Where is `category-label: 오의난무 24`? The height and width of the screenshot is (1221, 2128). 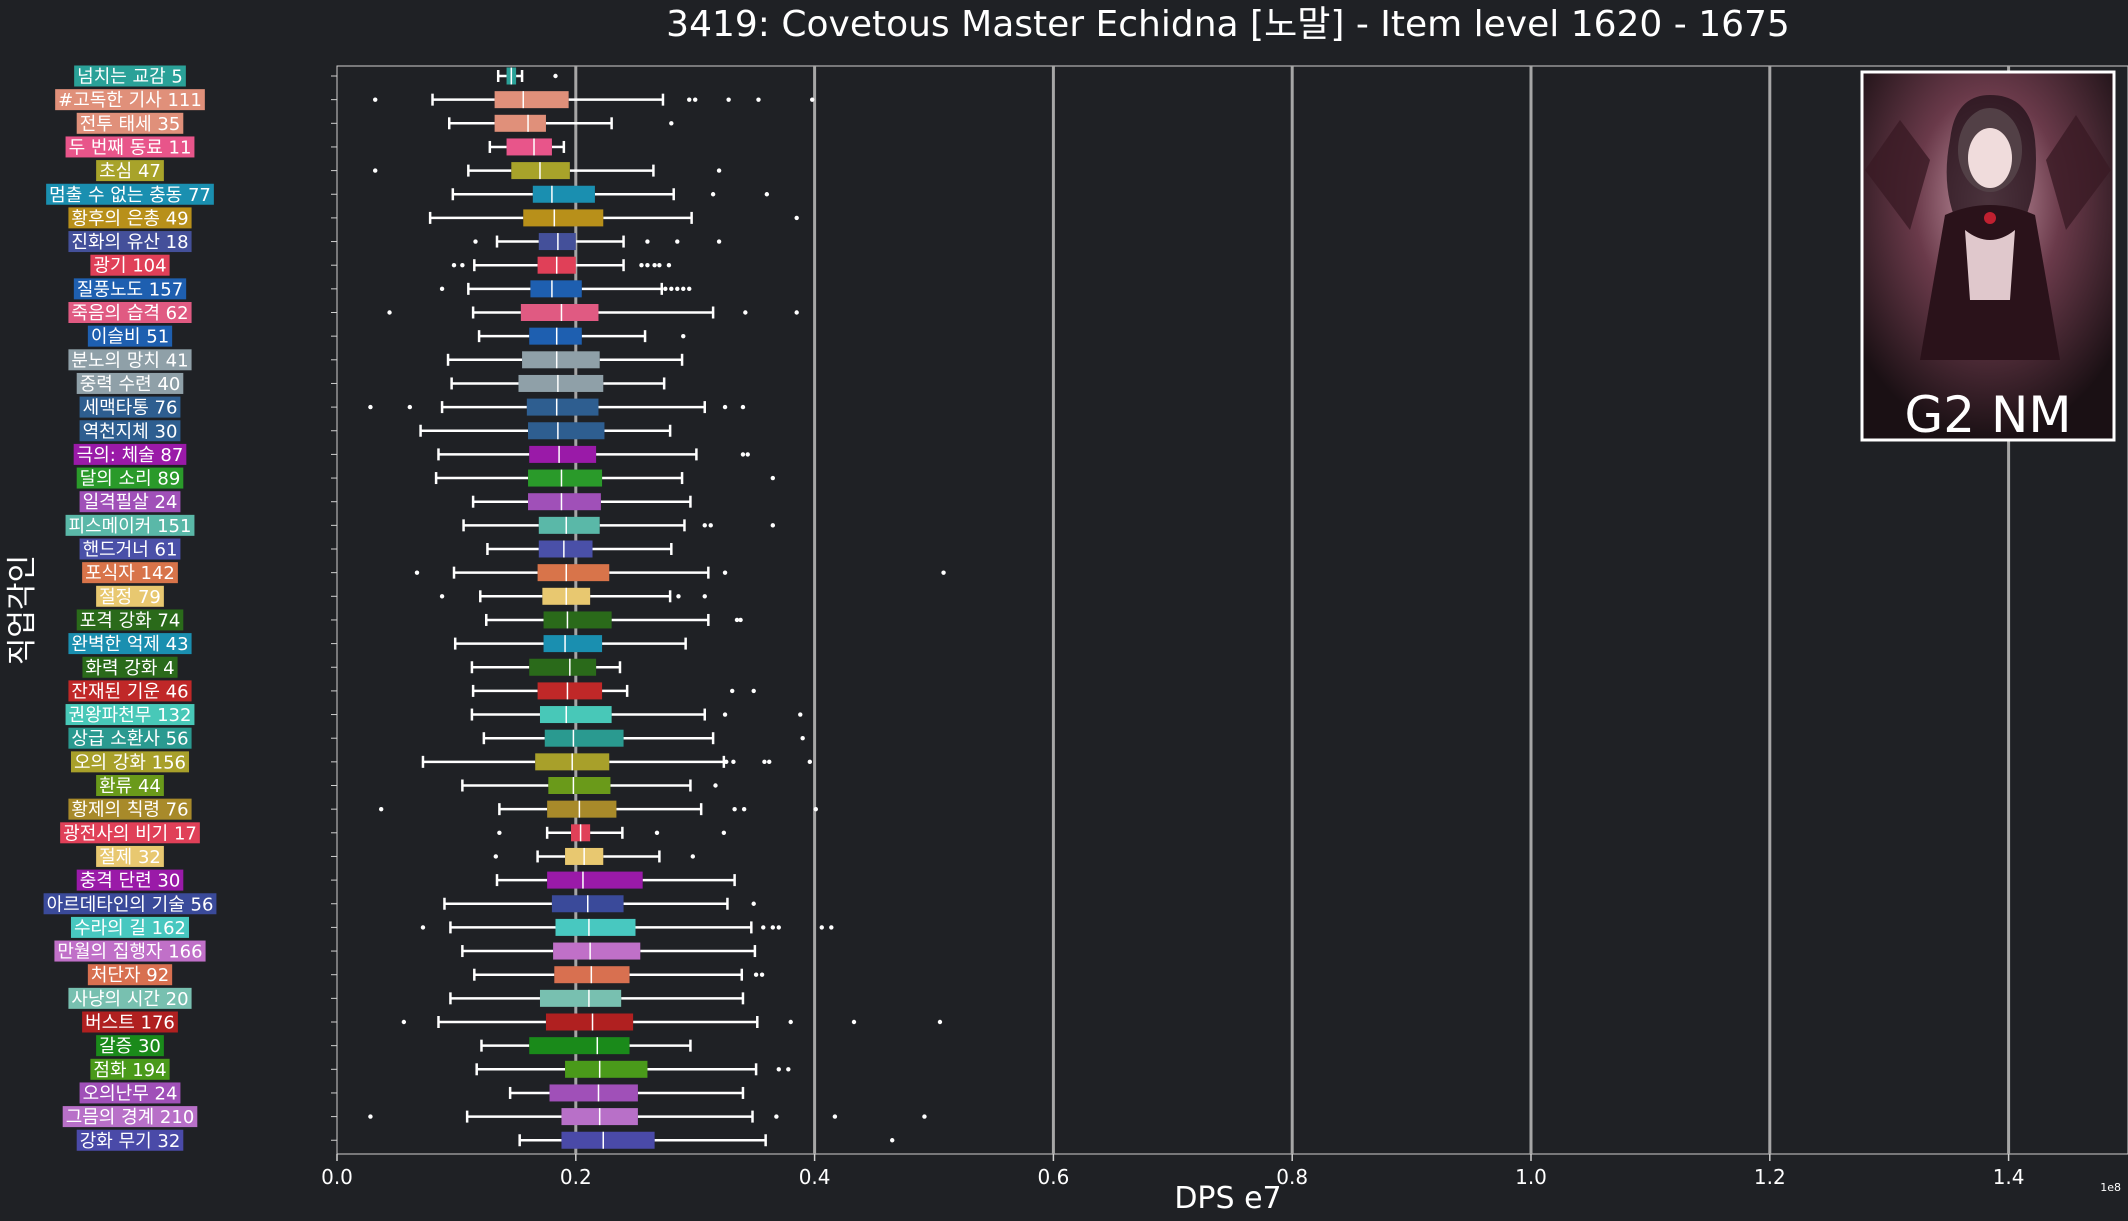 category-label: 오의난무 24 is located at coordinates (130, 1093).